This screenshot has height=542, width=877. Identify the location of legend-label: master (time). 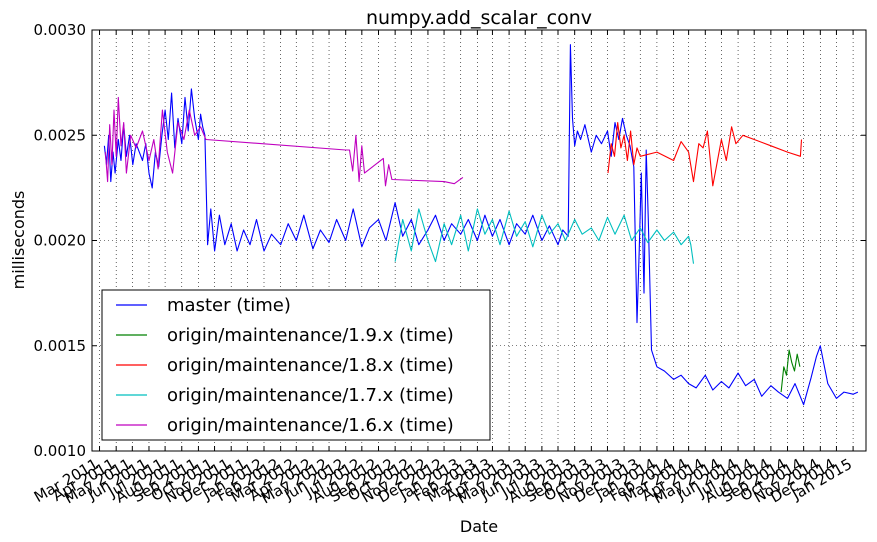
(229, 305).